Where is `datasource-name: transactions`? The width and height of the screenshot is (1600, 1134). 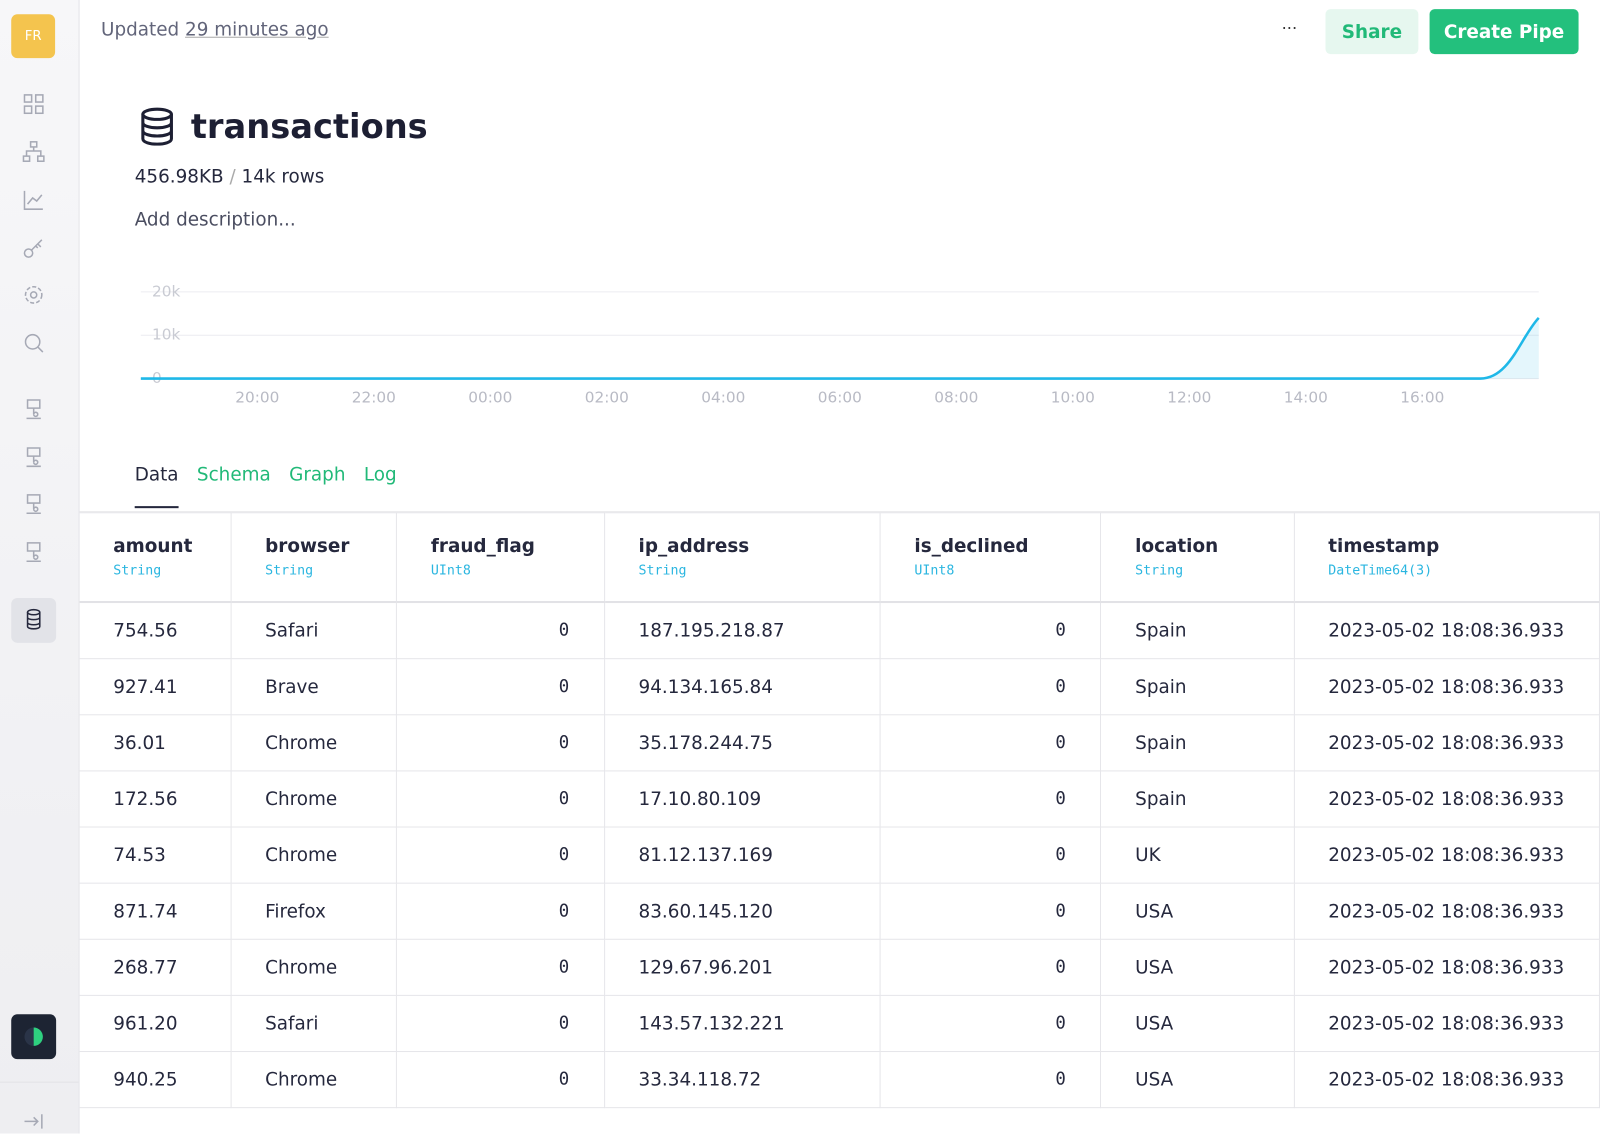
datasource-name: transactions is located at coordinates (309, 126).